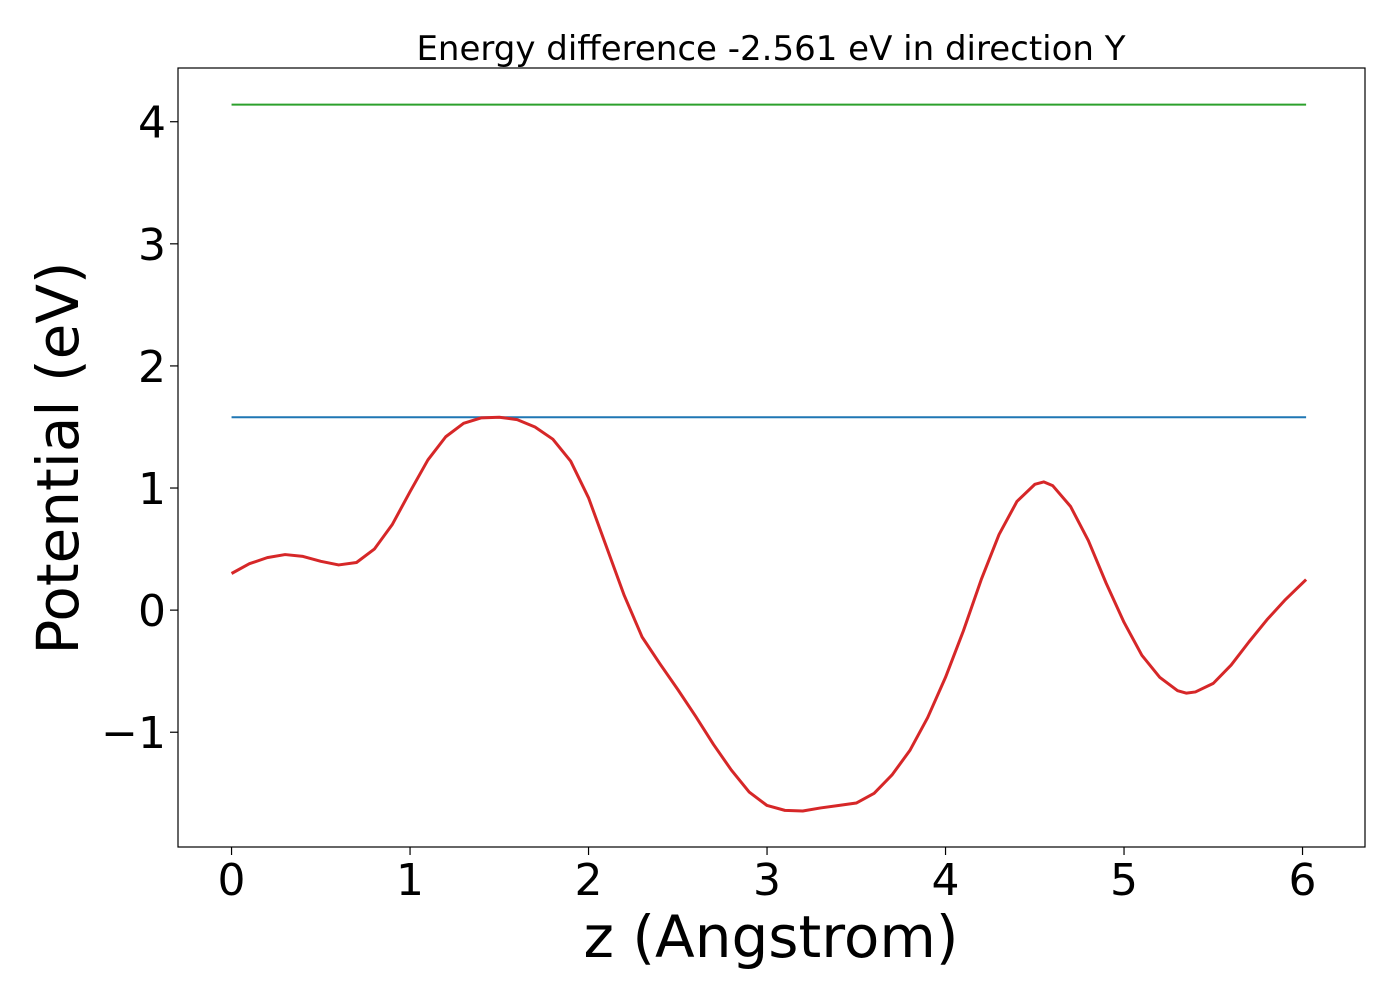  What do you see at coordinates (152, 245) in the screenshot?
I see `y-tick-label: 3` at bounding box center [152, 245].